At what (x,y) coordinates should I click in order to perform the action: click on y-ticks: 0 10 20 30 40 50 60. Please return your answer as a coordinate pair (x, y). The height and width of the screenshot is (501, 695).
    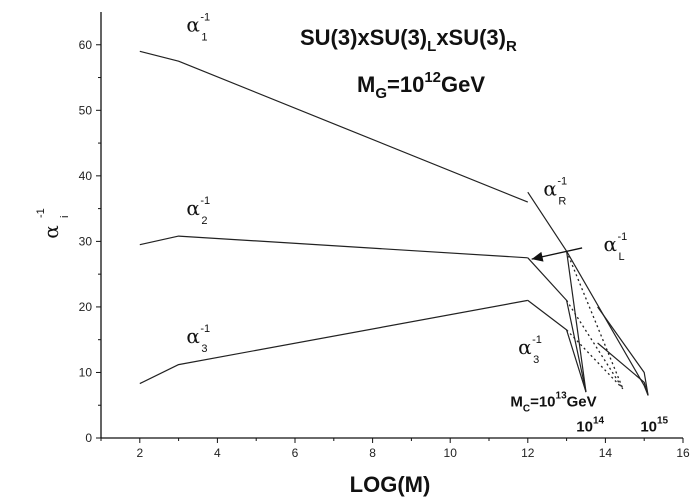
    Looking at the image, I should click on (90, 241).